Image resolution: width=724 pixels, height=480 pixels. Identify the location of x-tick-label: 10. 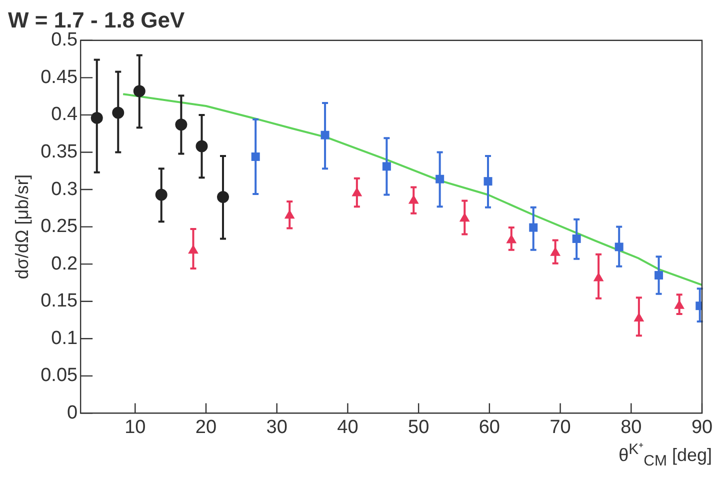
(135, 427).